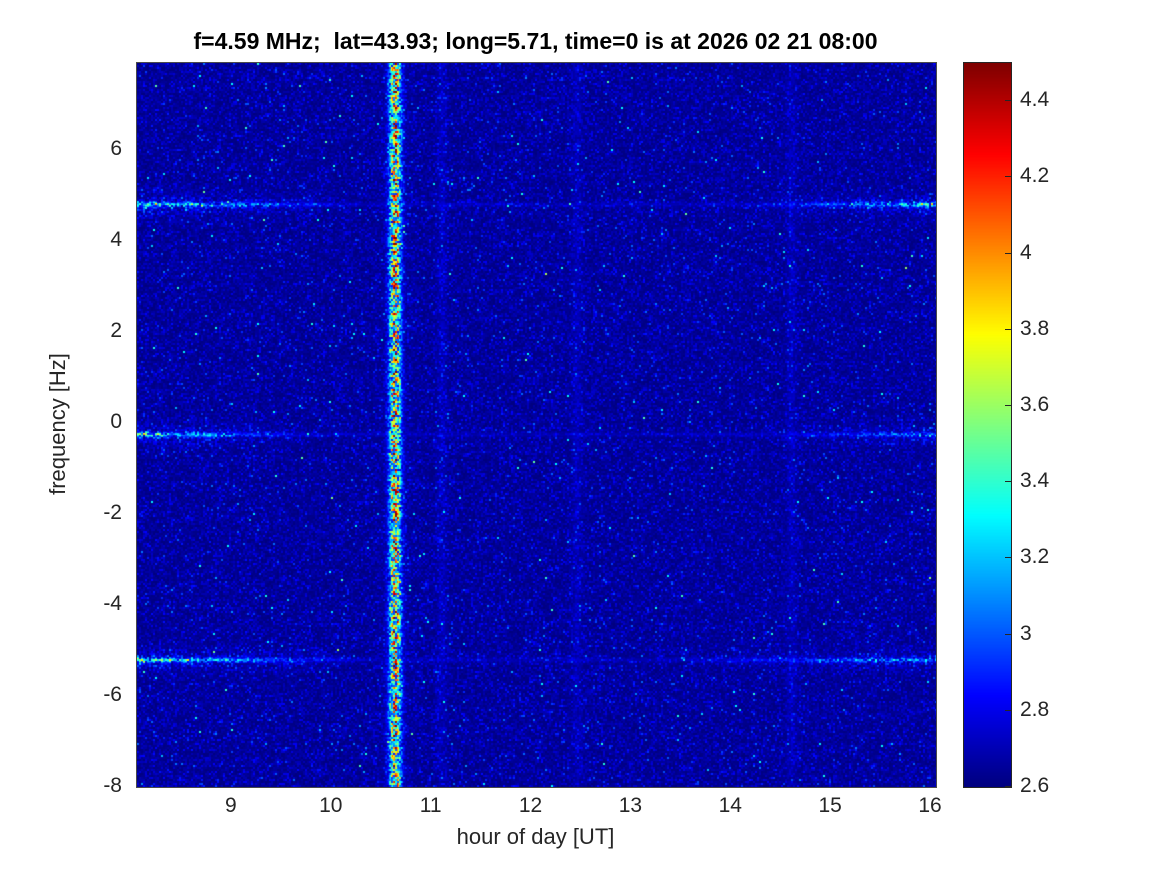 Image resolution: width=1167 pixels, height=875 pixels. Describe the element at coordinates (1035, 557) in the screenshot. I see `colorbar-tick-label: 3.2` at that location.